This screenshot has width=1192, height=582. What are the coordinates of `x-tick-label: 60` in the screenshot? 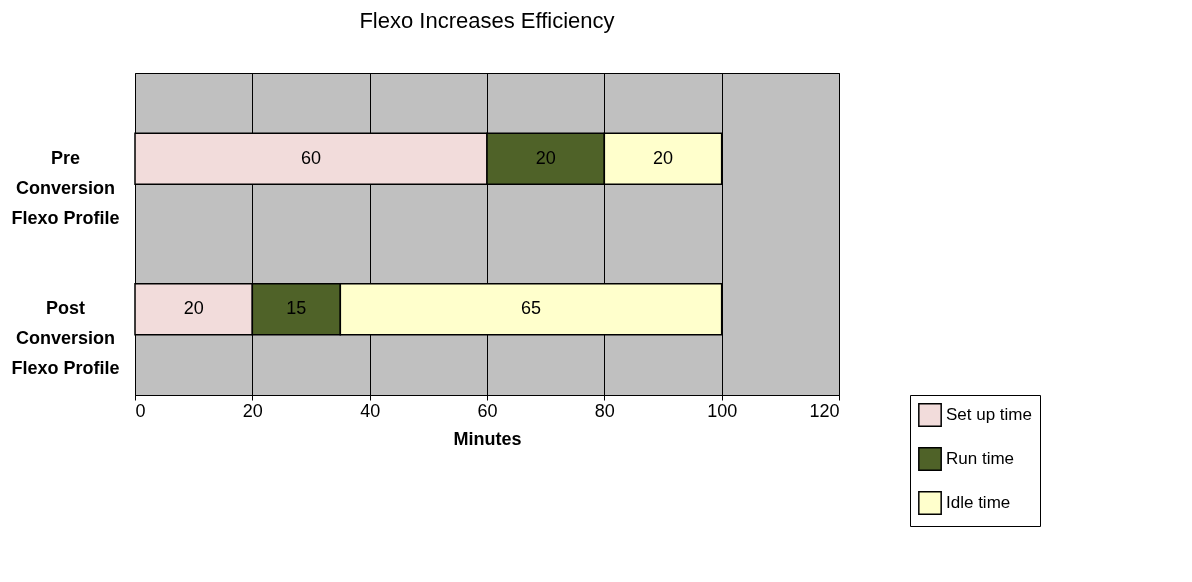 It's located at (487, 410).